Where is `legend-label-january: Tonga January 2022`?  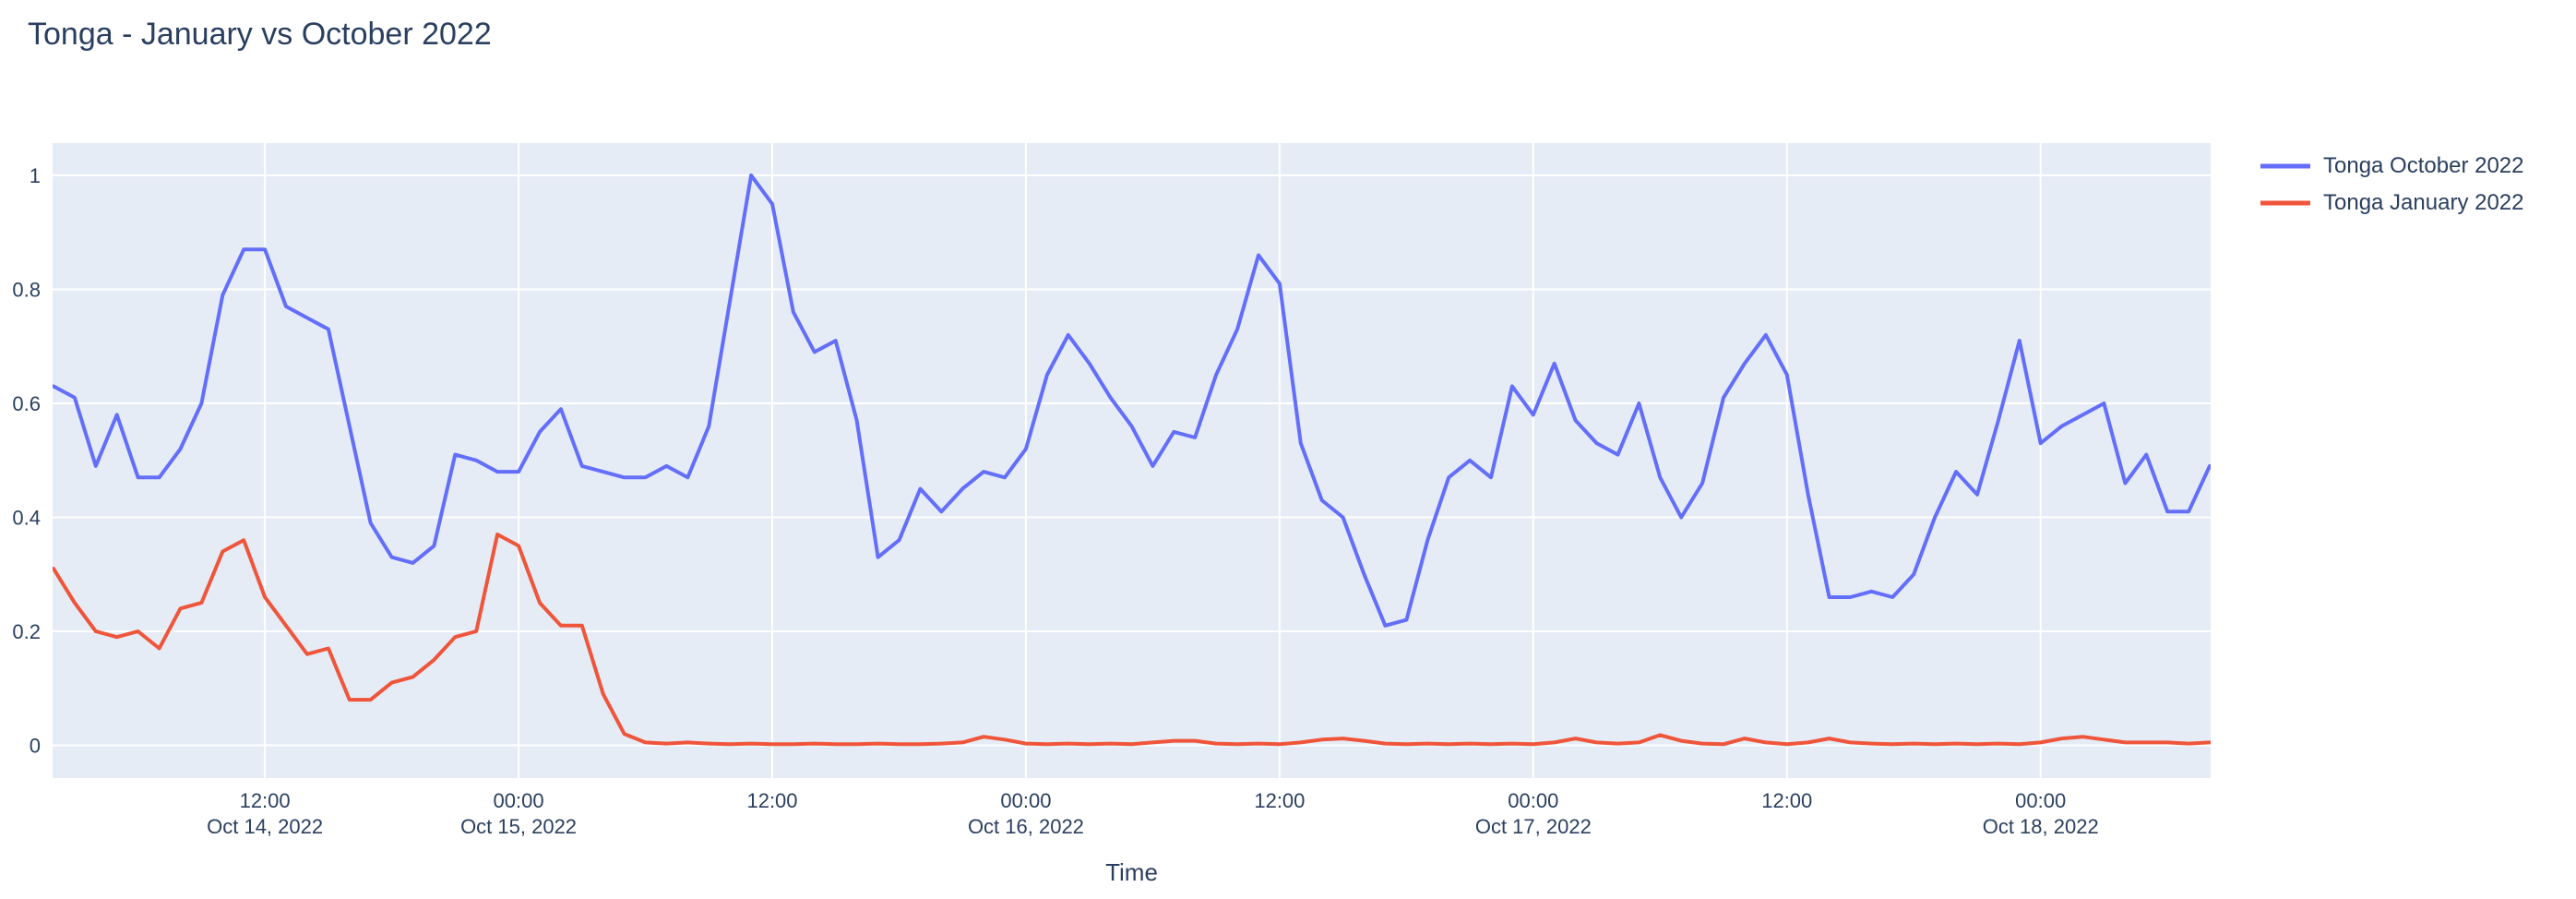
legend-label-january: Tonga January 2022 is located at coordinates (2423, 202).